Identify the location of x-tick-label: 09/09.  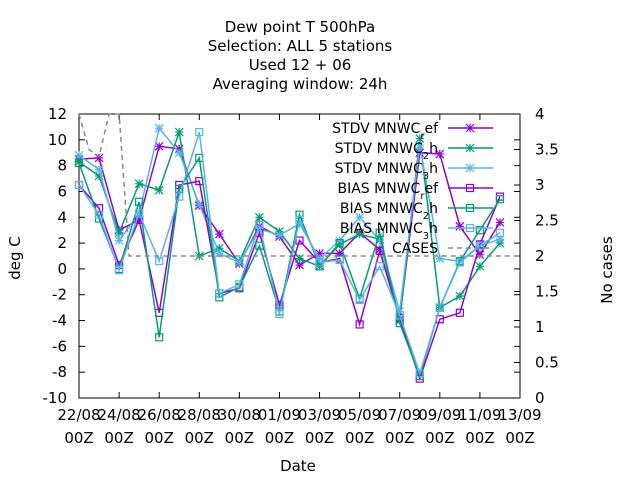
(439, 415).